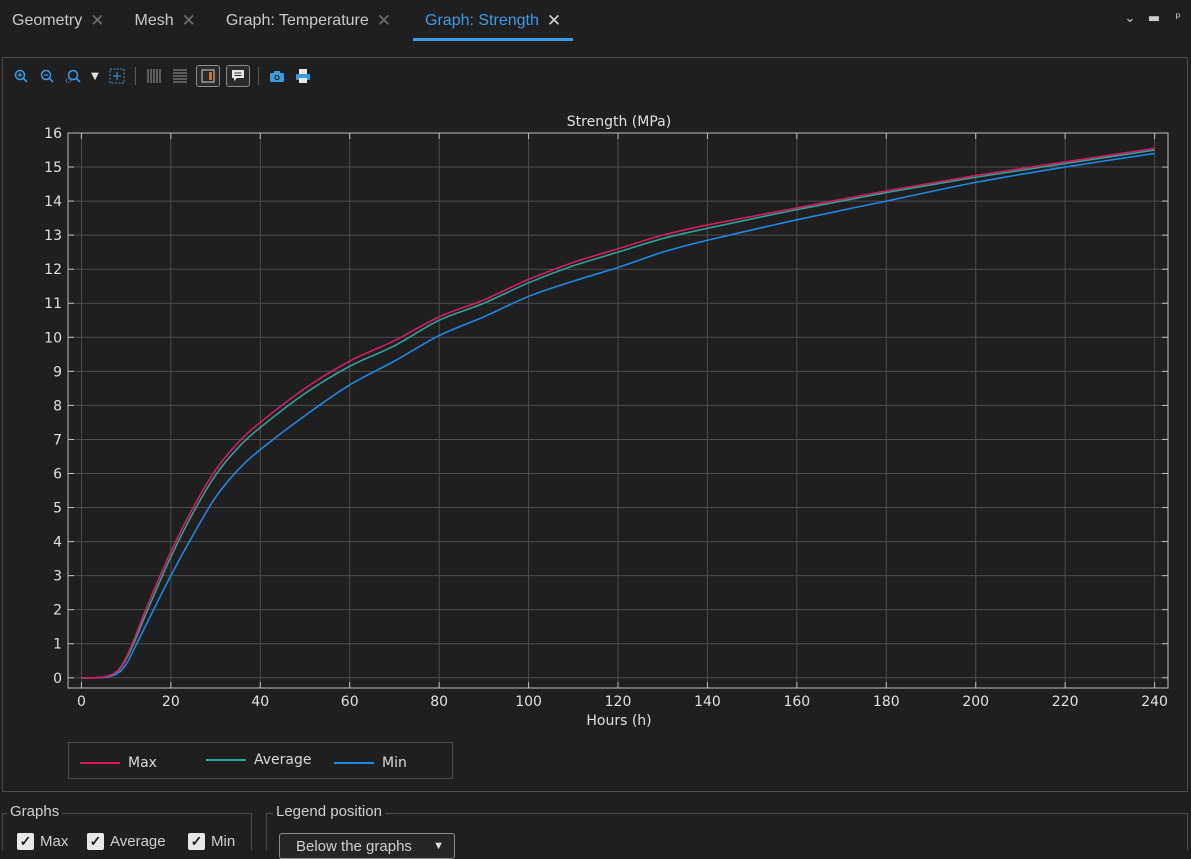 This screenshot has height=859, width=1191. What do you see at coordinates (283, 760) in the screenshot?
I see `legend-label: Average` at bounding box center [283, 760].